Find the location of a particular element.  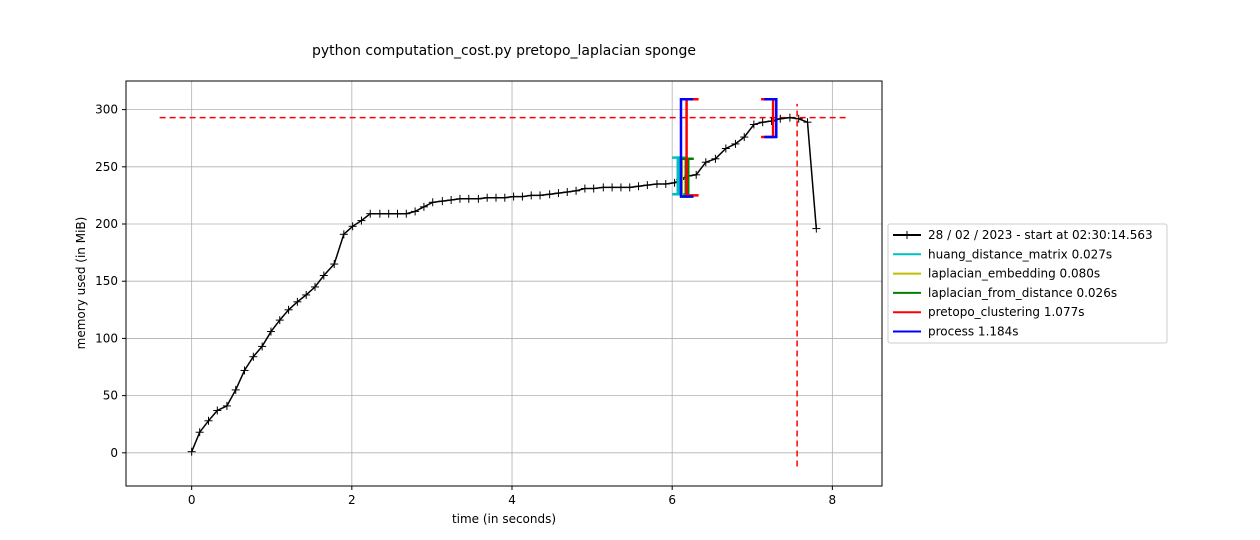

y-axis: 0 50 100 150 200 250 300 is located at coordinates (110, 281).